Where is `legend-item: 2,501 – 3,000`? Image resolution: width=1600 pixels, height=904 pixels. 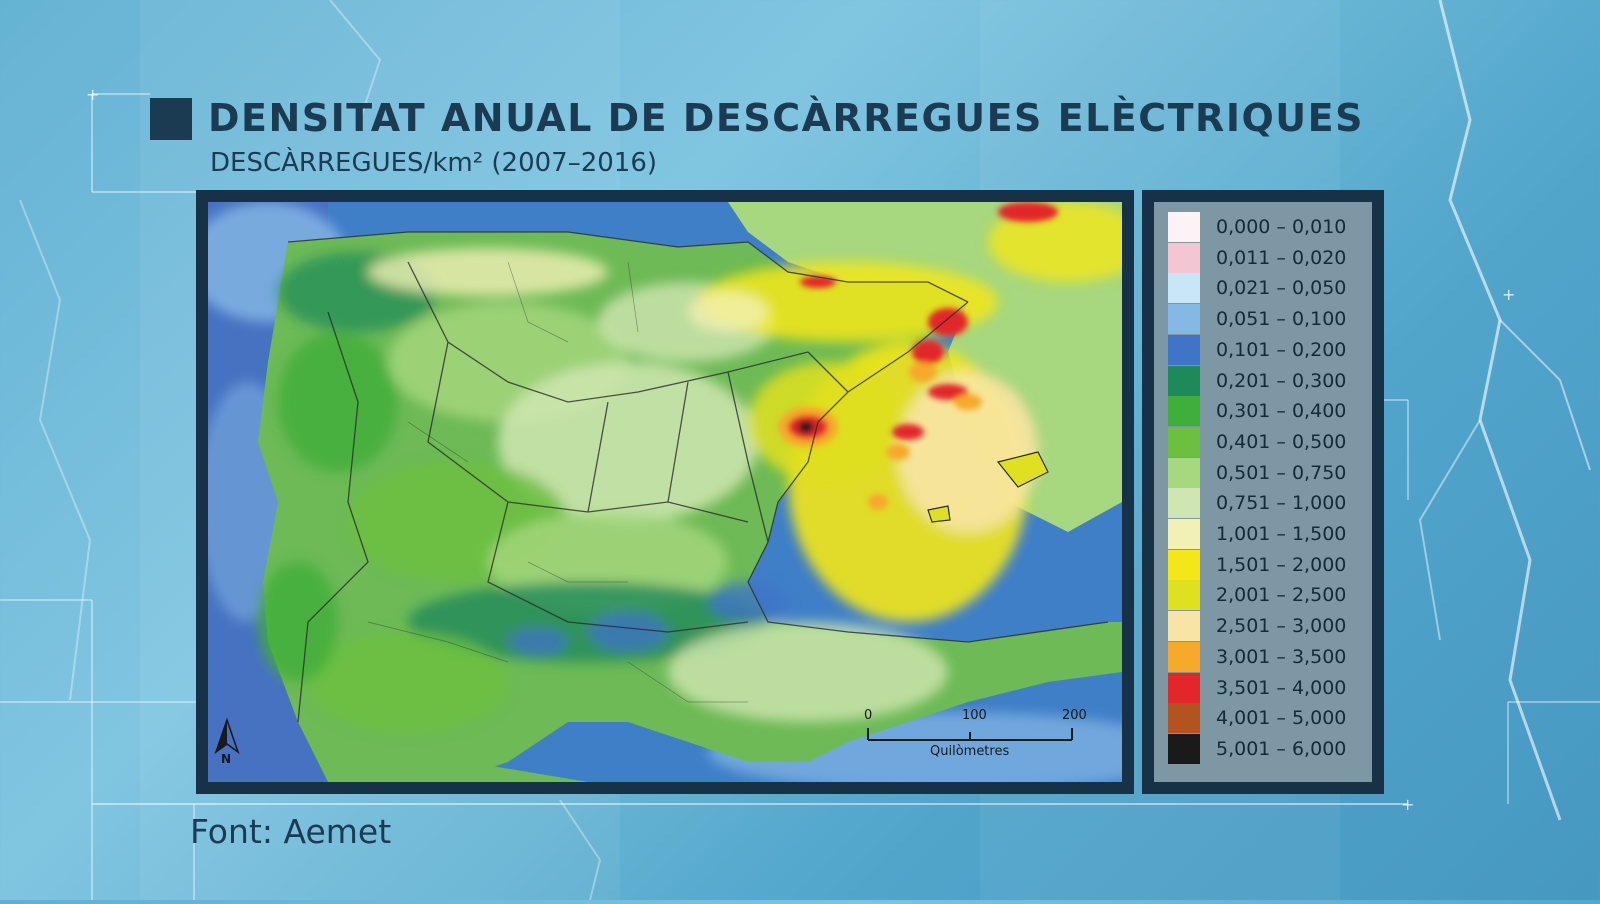
legend-item: 2,501 – 3,000 is located at coordinates (1257, 626).